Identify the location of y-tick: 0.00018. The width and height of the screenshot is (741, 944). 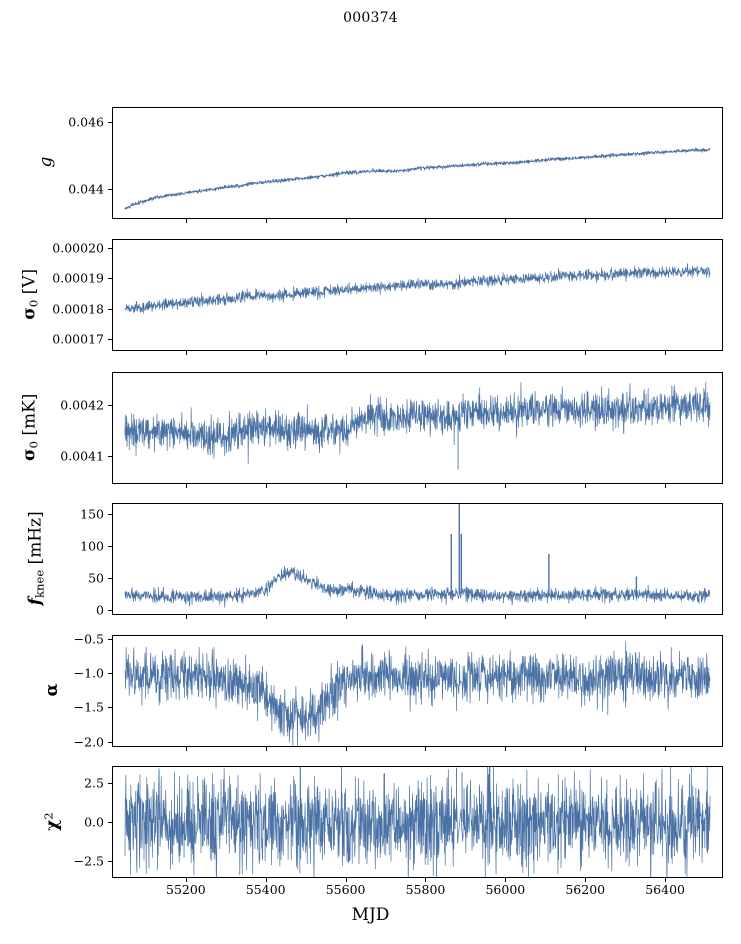
(56, 312).